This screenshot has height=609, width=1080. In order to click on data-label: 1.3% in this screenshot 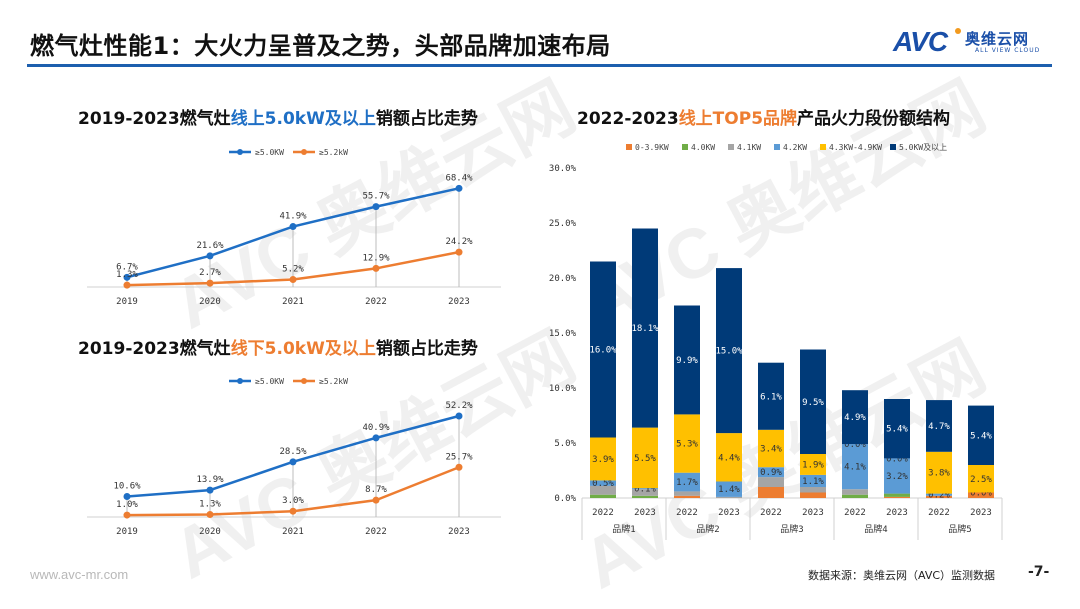, I will do `click(127, 275)`.